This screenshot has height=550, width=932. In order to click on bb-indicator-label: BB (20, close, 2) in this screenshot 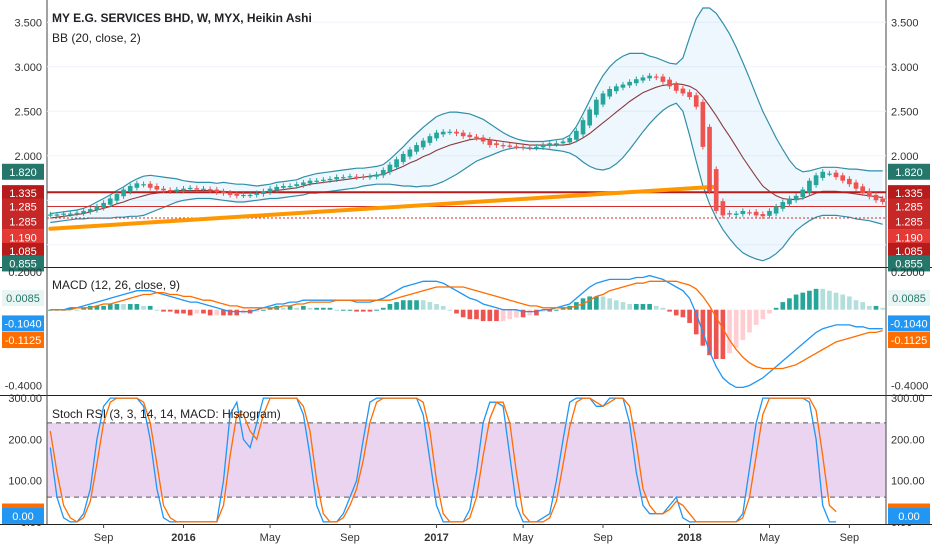, I will do `click(96, 38)`.